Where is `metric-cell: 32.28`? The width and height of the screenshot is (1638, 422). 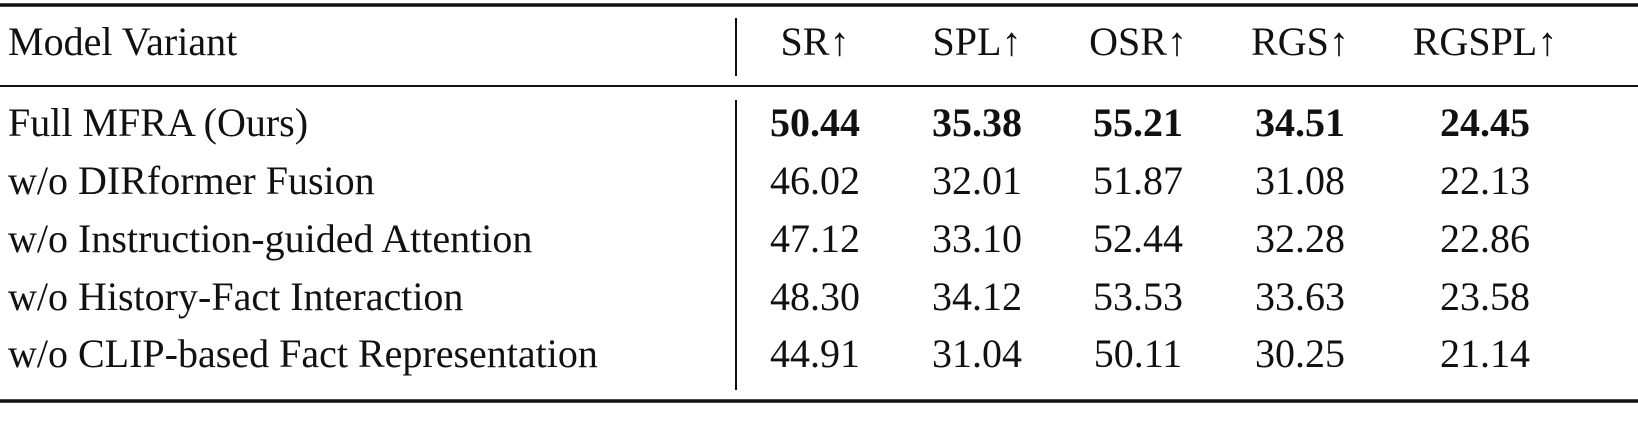
metric-cell: 32.28 is located at coordinates (1300, 238).